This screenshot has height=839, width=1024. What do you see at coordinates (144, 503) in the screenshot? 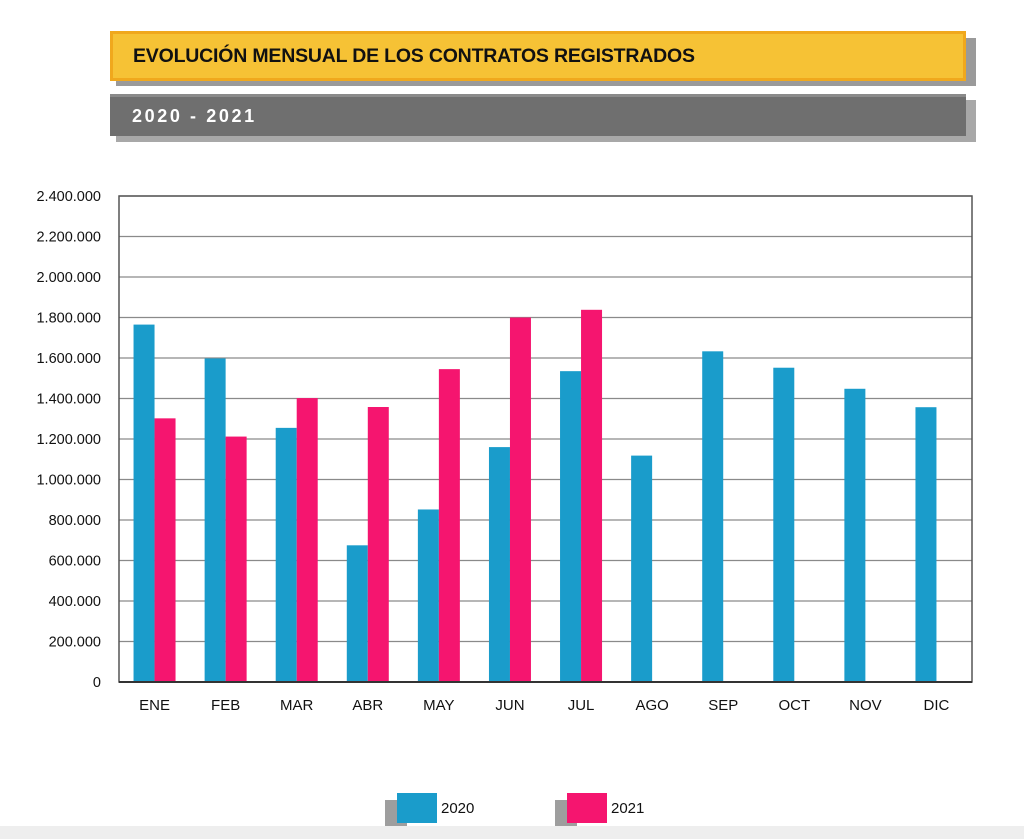
I see `bar-2020-ene` at bounding box center [144, 503].